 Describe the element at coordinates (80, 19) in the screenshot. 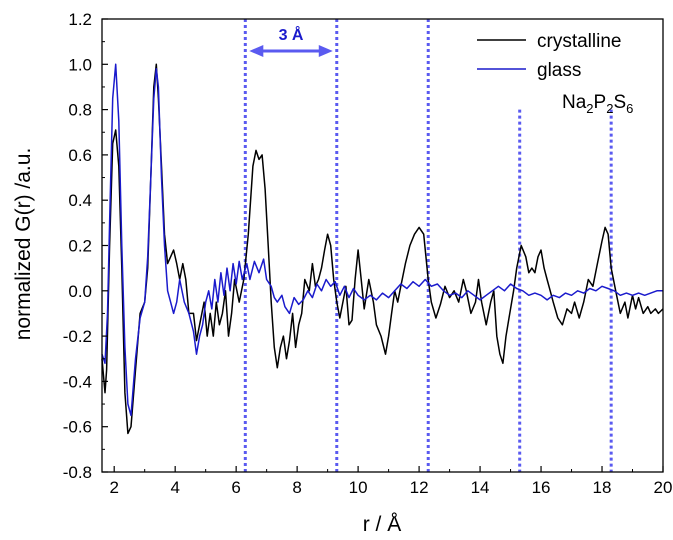

I see `y-tick-label: 1.2` at that location.